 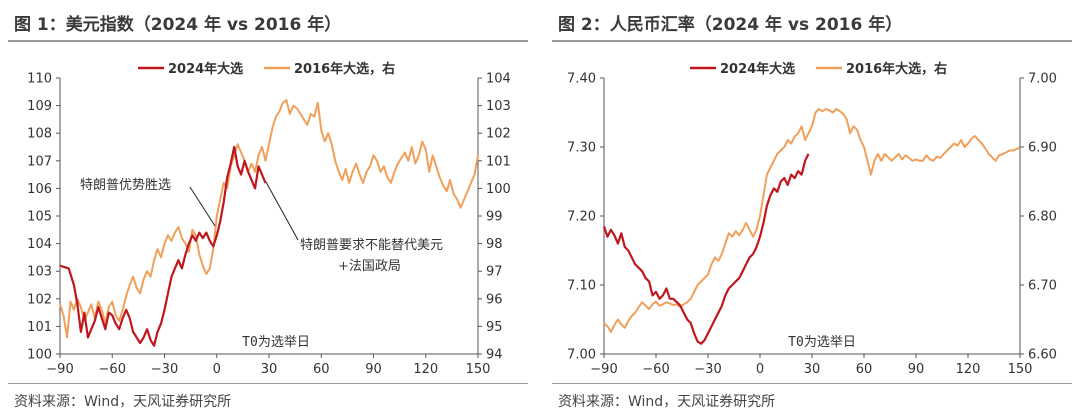 What do you see at coordinates (498, 106) in the screenshot?
I see `right-y-tick-label: 103` at bounding box center [498, 106].